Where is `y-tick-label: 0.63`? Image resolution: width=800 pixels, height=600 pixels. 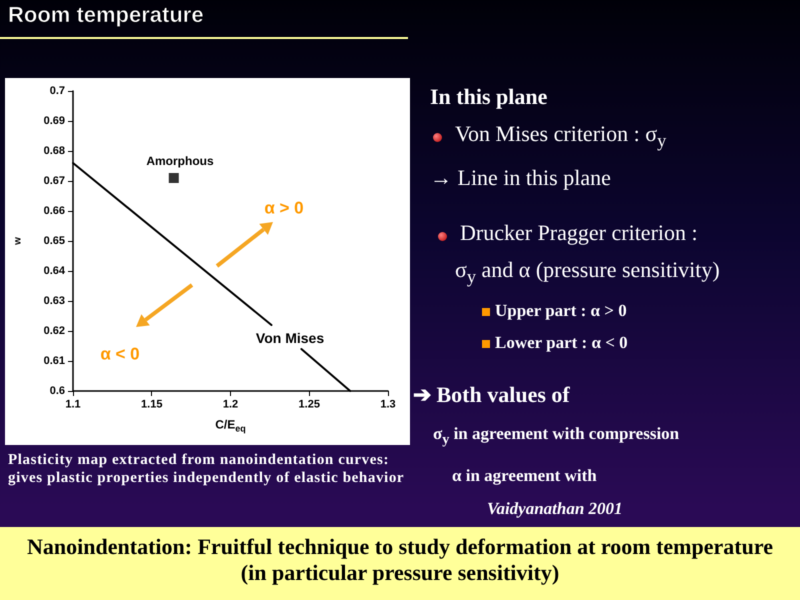 y-tick-label: 0.63 is located at coordinates (54, 301).